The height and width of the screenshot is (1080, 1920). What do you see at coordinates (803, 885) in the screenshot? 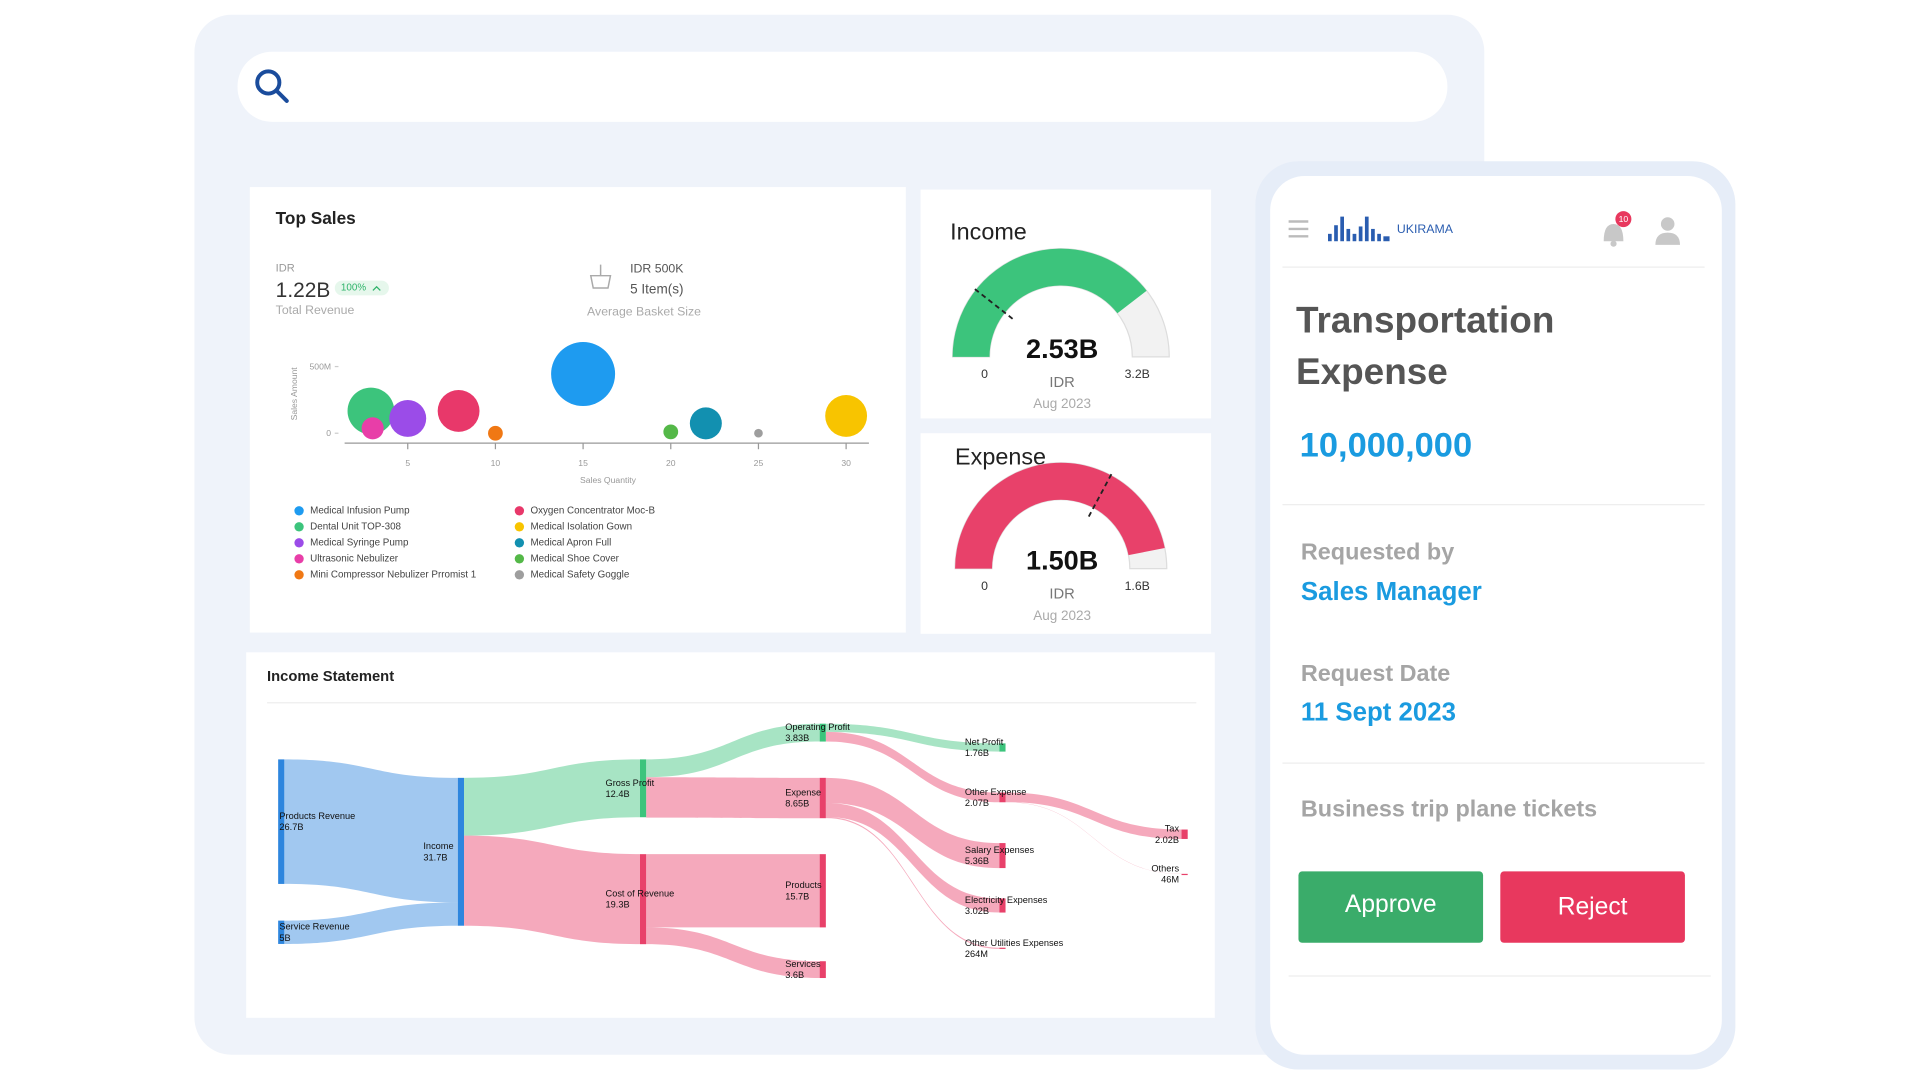
I see `sankey-label: Products` at bounding box center [803, 885].